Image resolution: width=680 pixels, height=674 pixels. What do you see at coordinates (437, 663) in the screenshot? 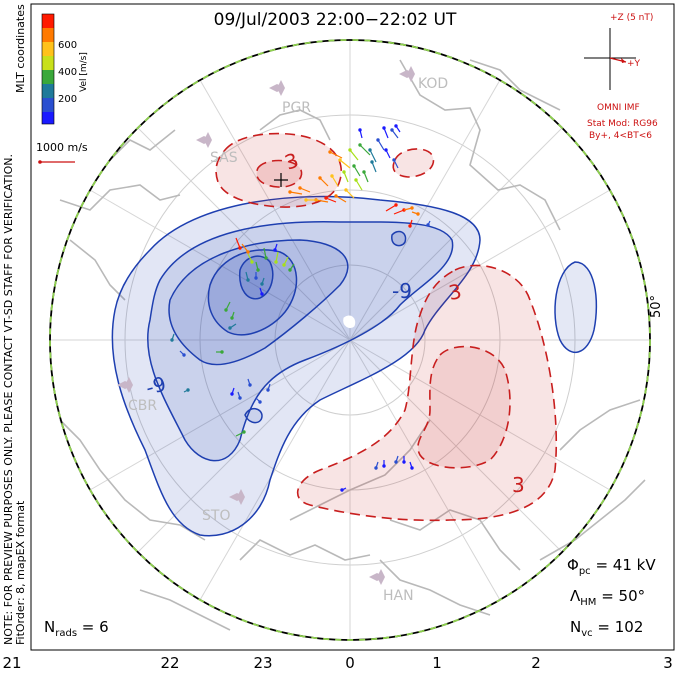
I see `mlt-tick-1: 1` at bounding box center [437, 663].